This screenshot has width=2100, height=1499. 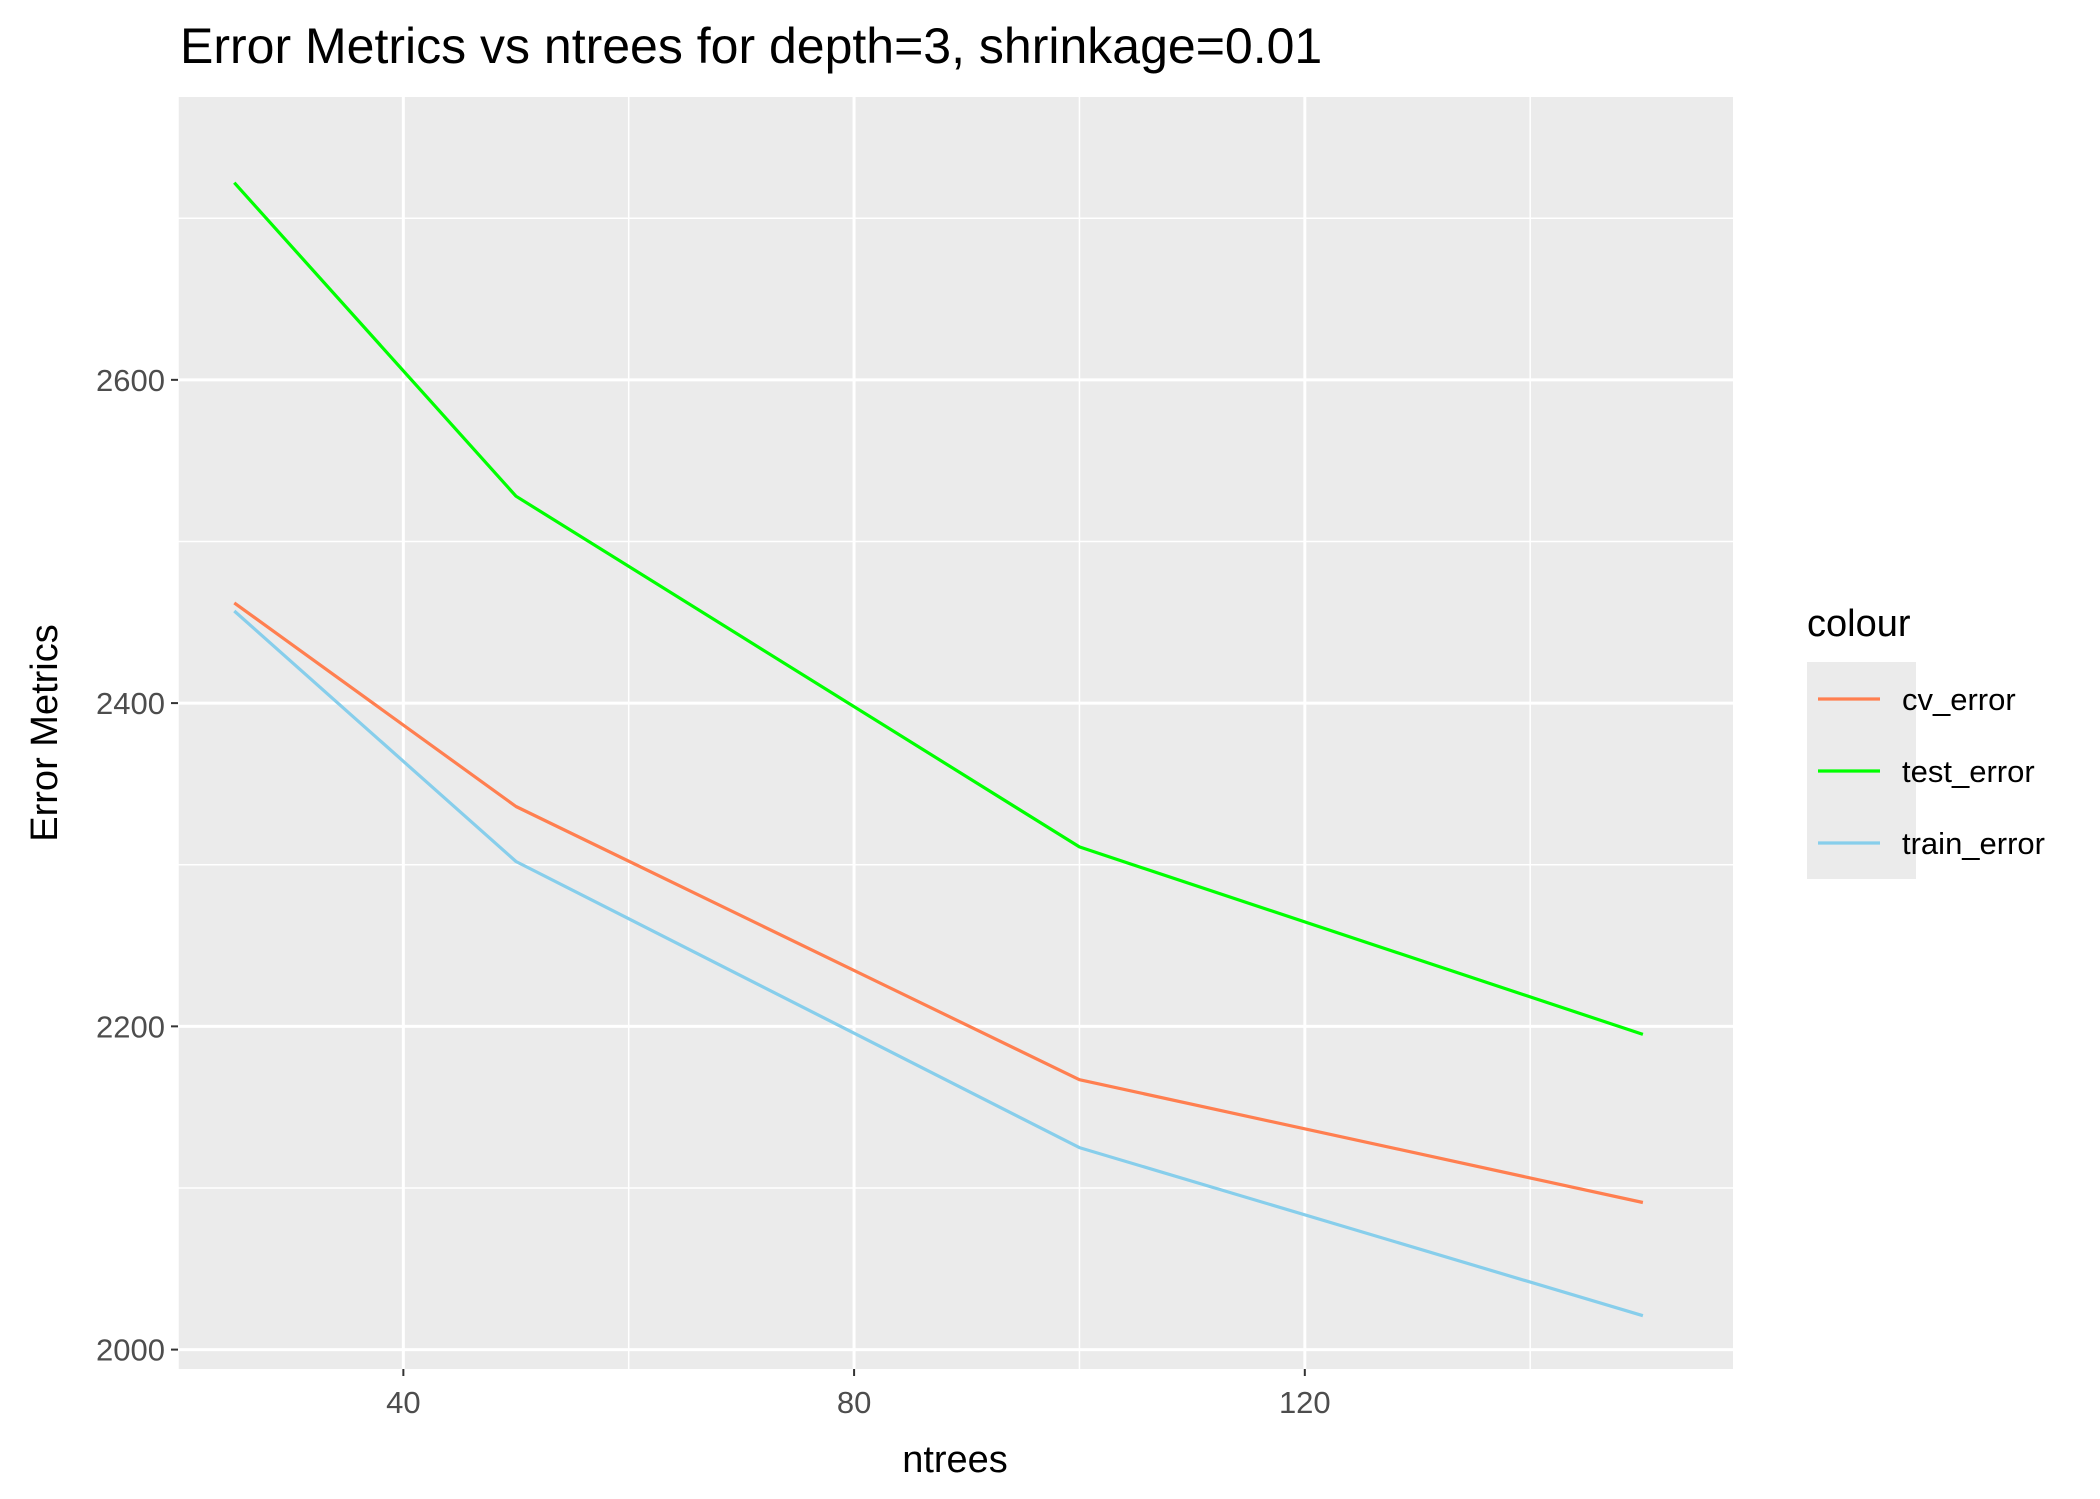 I want to click on legend-label-cv-error: cv_error, so click(x=1959, y=699).